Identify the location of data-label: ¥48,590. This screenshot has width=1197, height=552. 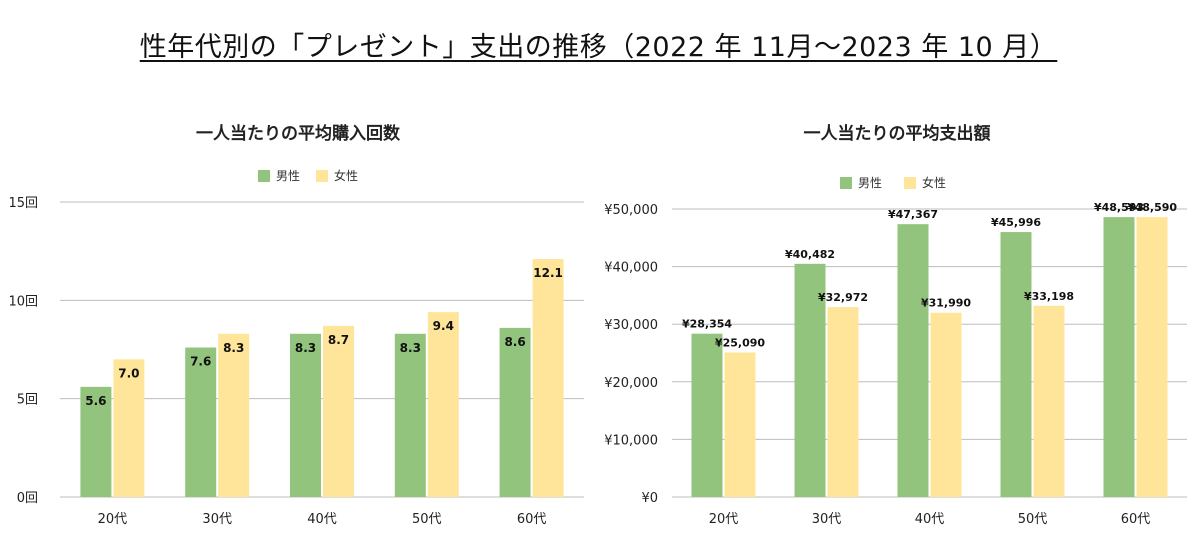
(1152, 207).